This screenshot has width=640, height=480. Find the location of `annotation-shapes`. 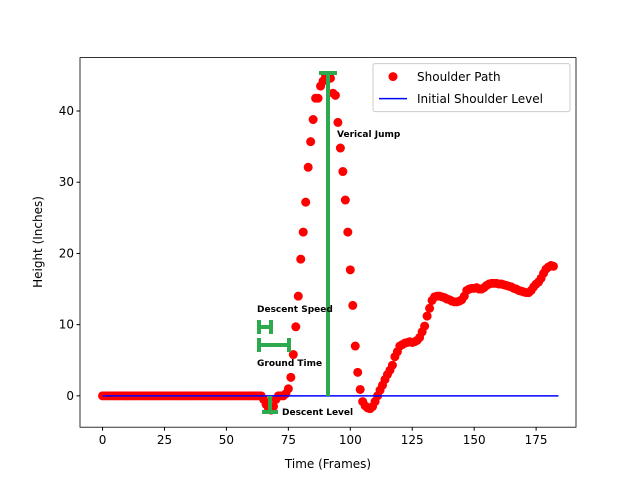

annotation-shapes is located at coordinates (297, 242).